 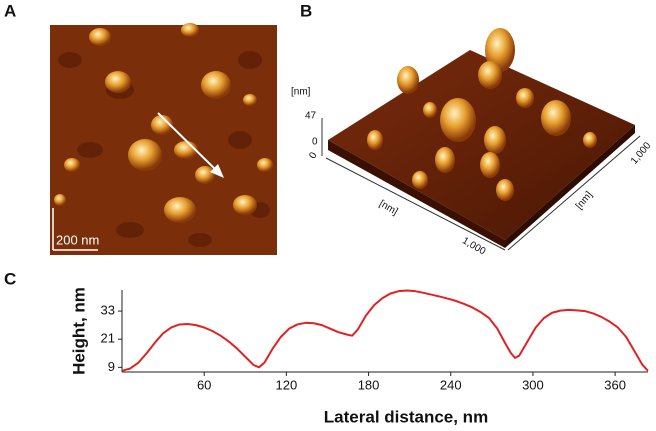 What do you see at coordinates (315, 142) in the screenshot?
I see `z-axis-min: 0` at bounding box center [315, 142].